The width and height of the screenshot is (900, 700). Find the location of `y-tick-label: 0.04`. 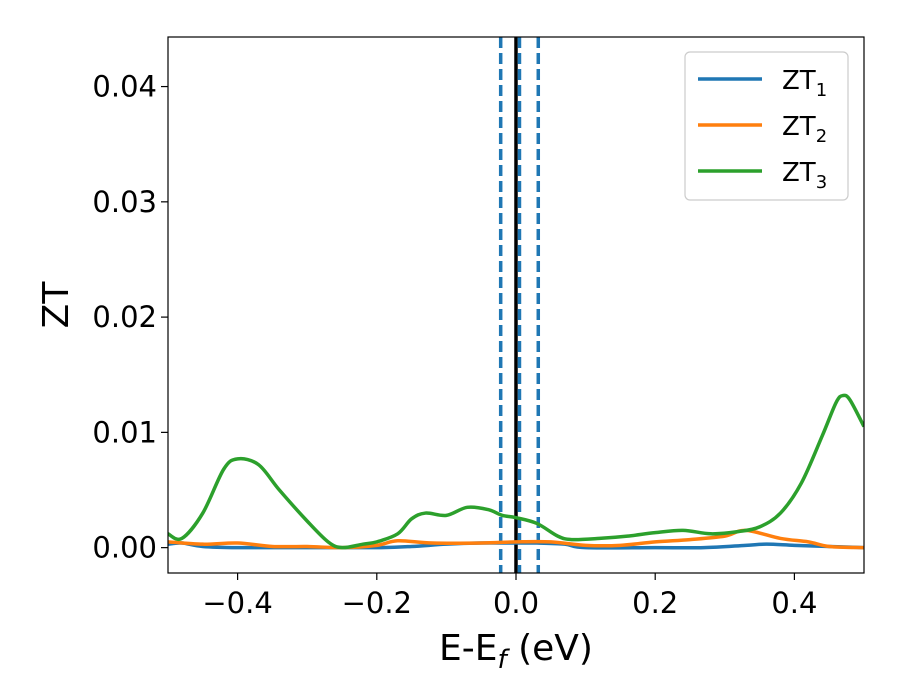

y-tick-label: 0.04 is located at coordinates (124, 87).